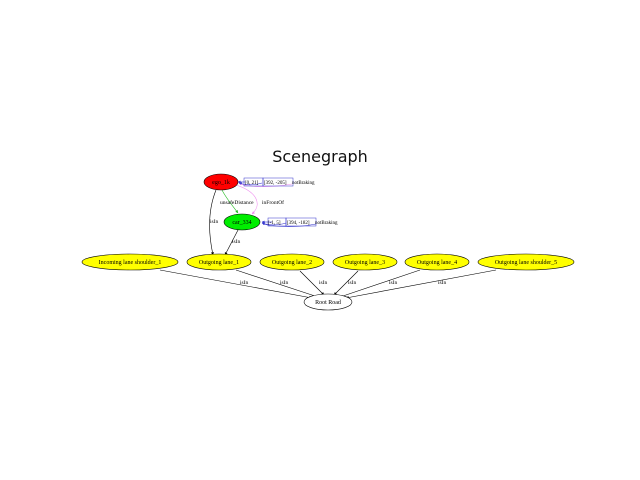 The image size is (640, 480). I want to click on node-lane-2: Outgoing lane_2, so click(292, 262).